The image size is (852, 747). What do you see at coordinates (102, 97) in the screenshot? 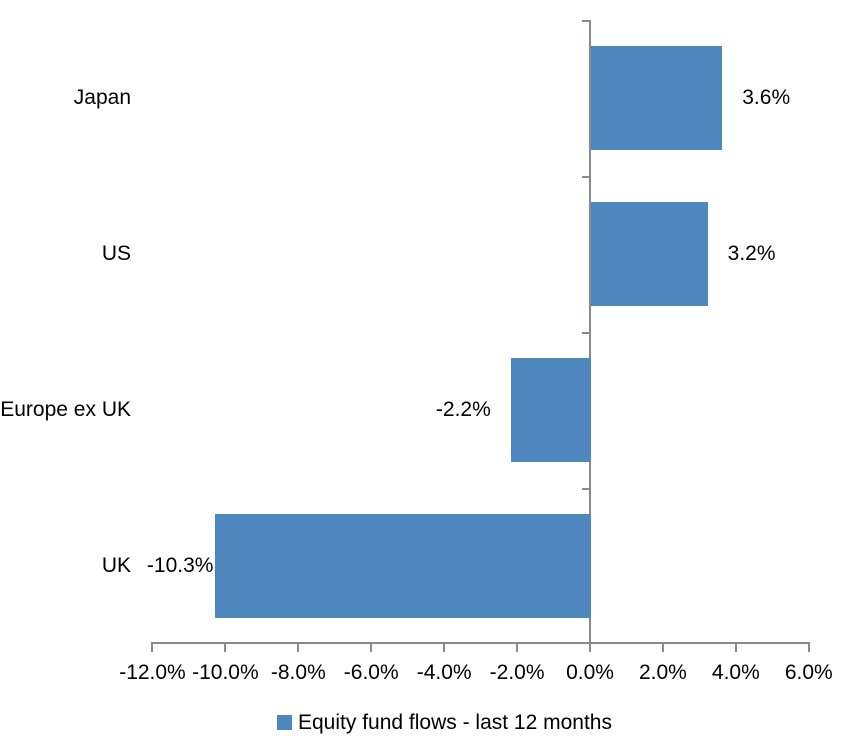
I see `category-label: Japan` at bounding box center [102, 97].